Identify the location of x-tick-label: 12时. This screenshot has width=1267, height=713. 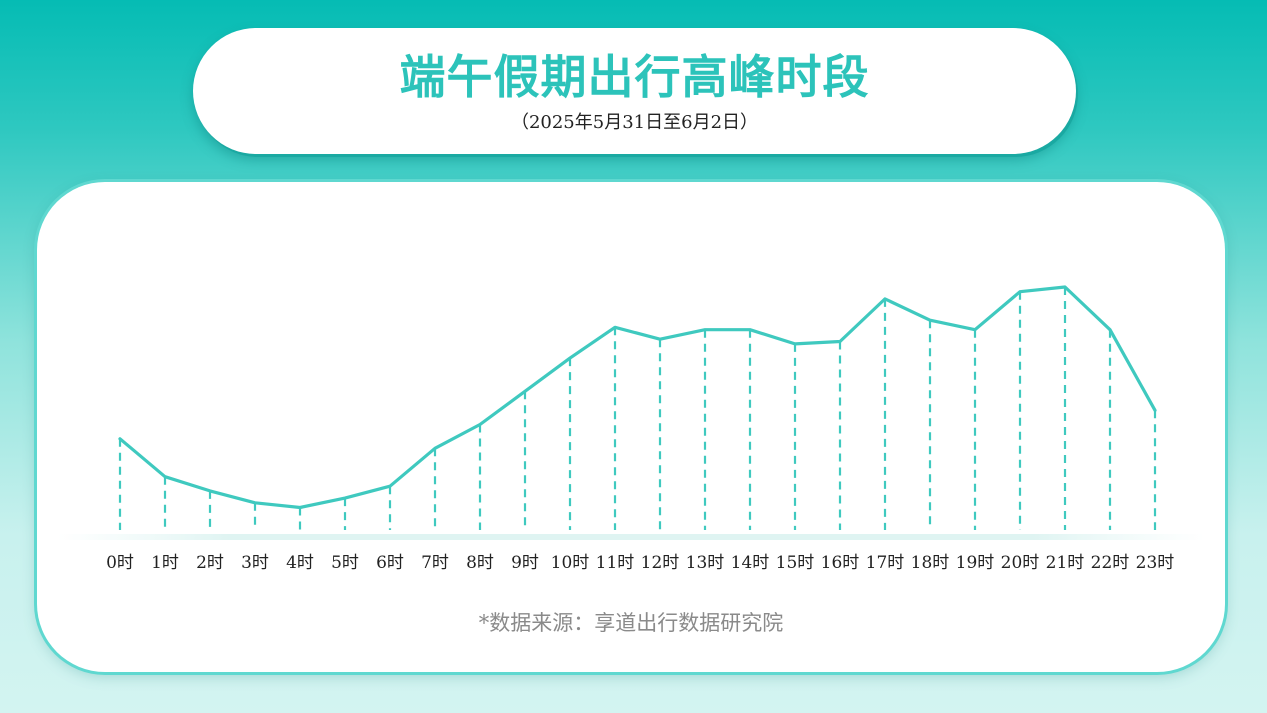
(660, 563).